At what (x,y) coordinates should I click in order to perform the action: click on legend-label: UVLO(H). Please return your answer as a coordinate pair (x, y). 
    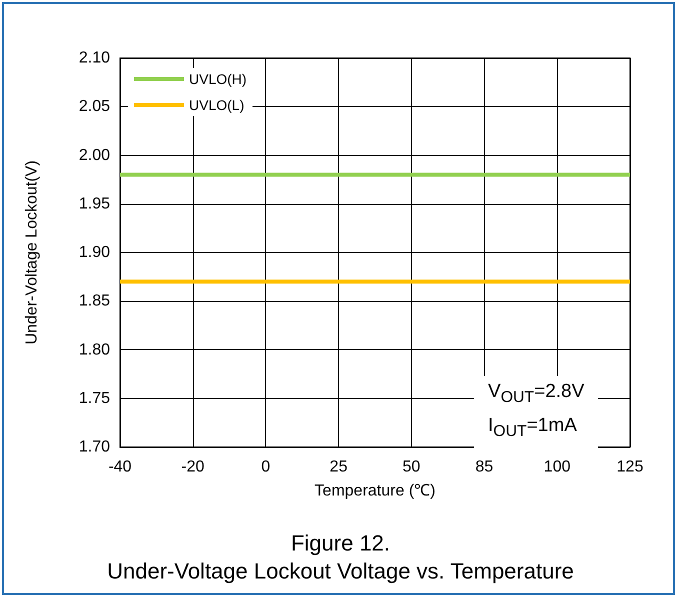
    Looking at the image, I should click on (218, 79).